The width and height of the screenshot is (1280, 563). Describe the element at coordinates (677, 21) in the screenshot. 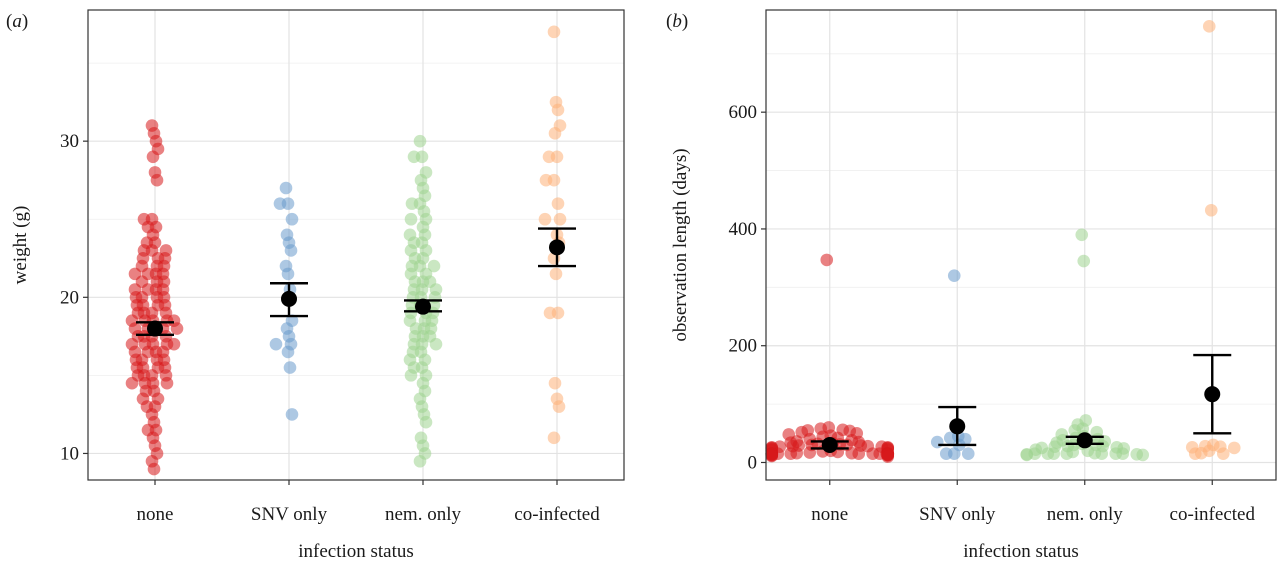

I see `panel-b-label: (b)` at that location.